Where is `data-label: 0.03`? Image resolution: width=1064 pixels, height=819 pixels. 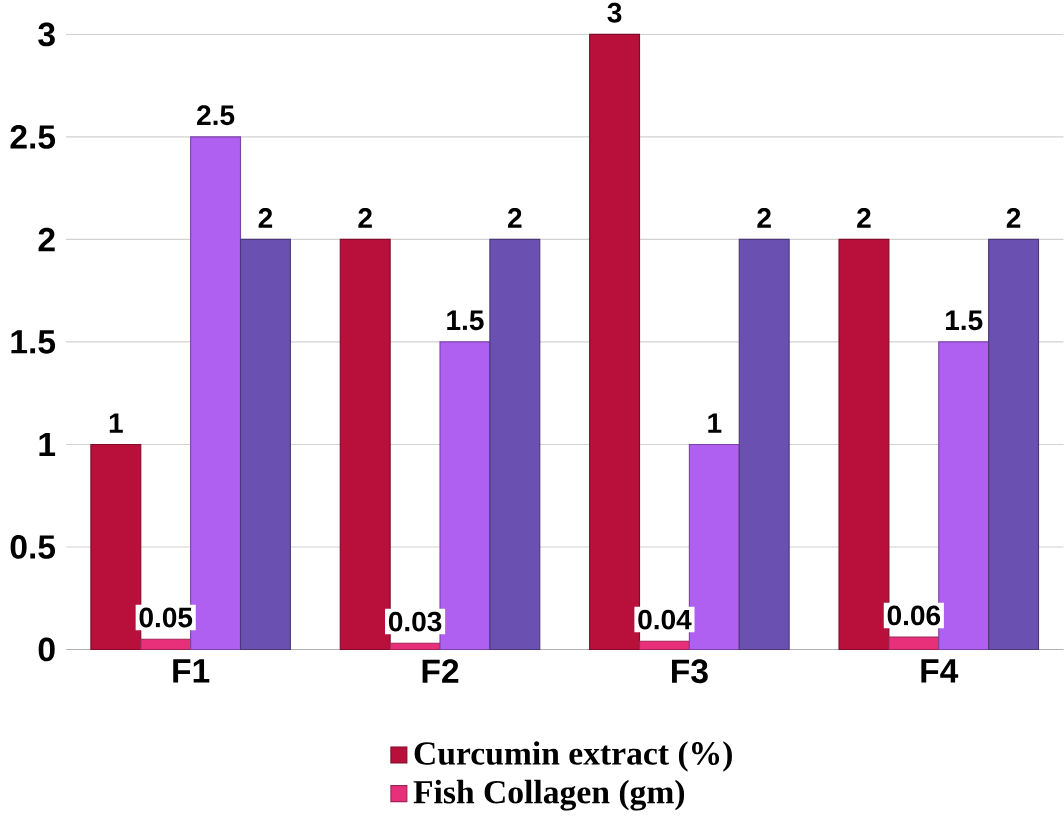
data-label: 0.03 is located at coordinates (415, 621).